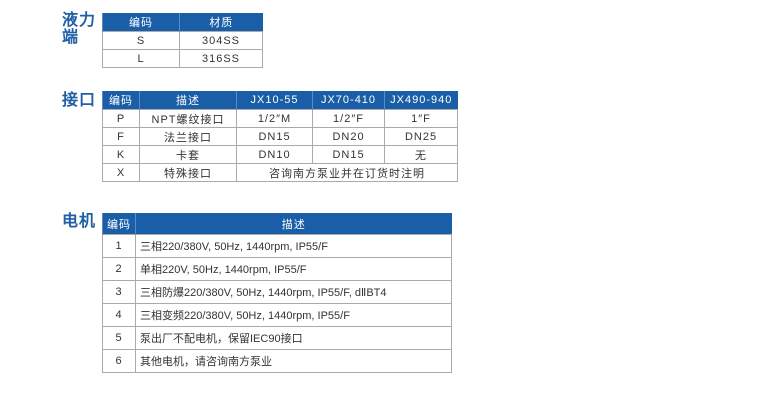 The height and width of the screenshot is (402, 780). What do you see at coordinates (141, 40) in the screenshot?
I see `cell: S` at bounding box center [141, 40].